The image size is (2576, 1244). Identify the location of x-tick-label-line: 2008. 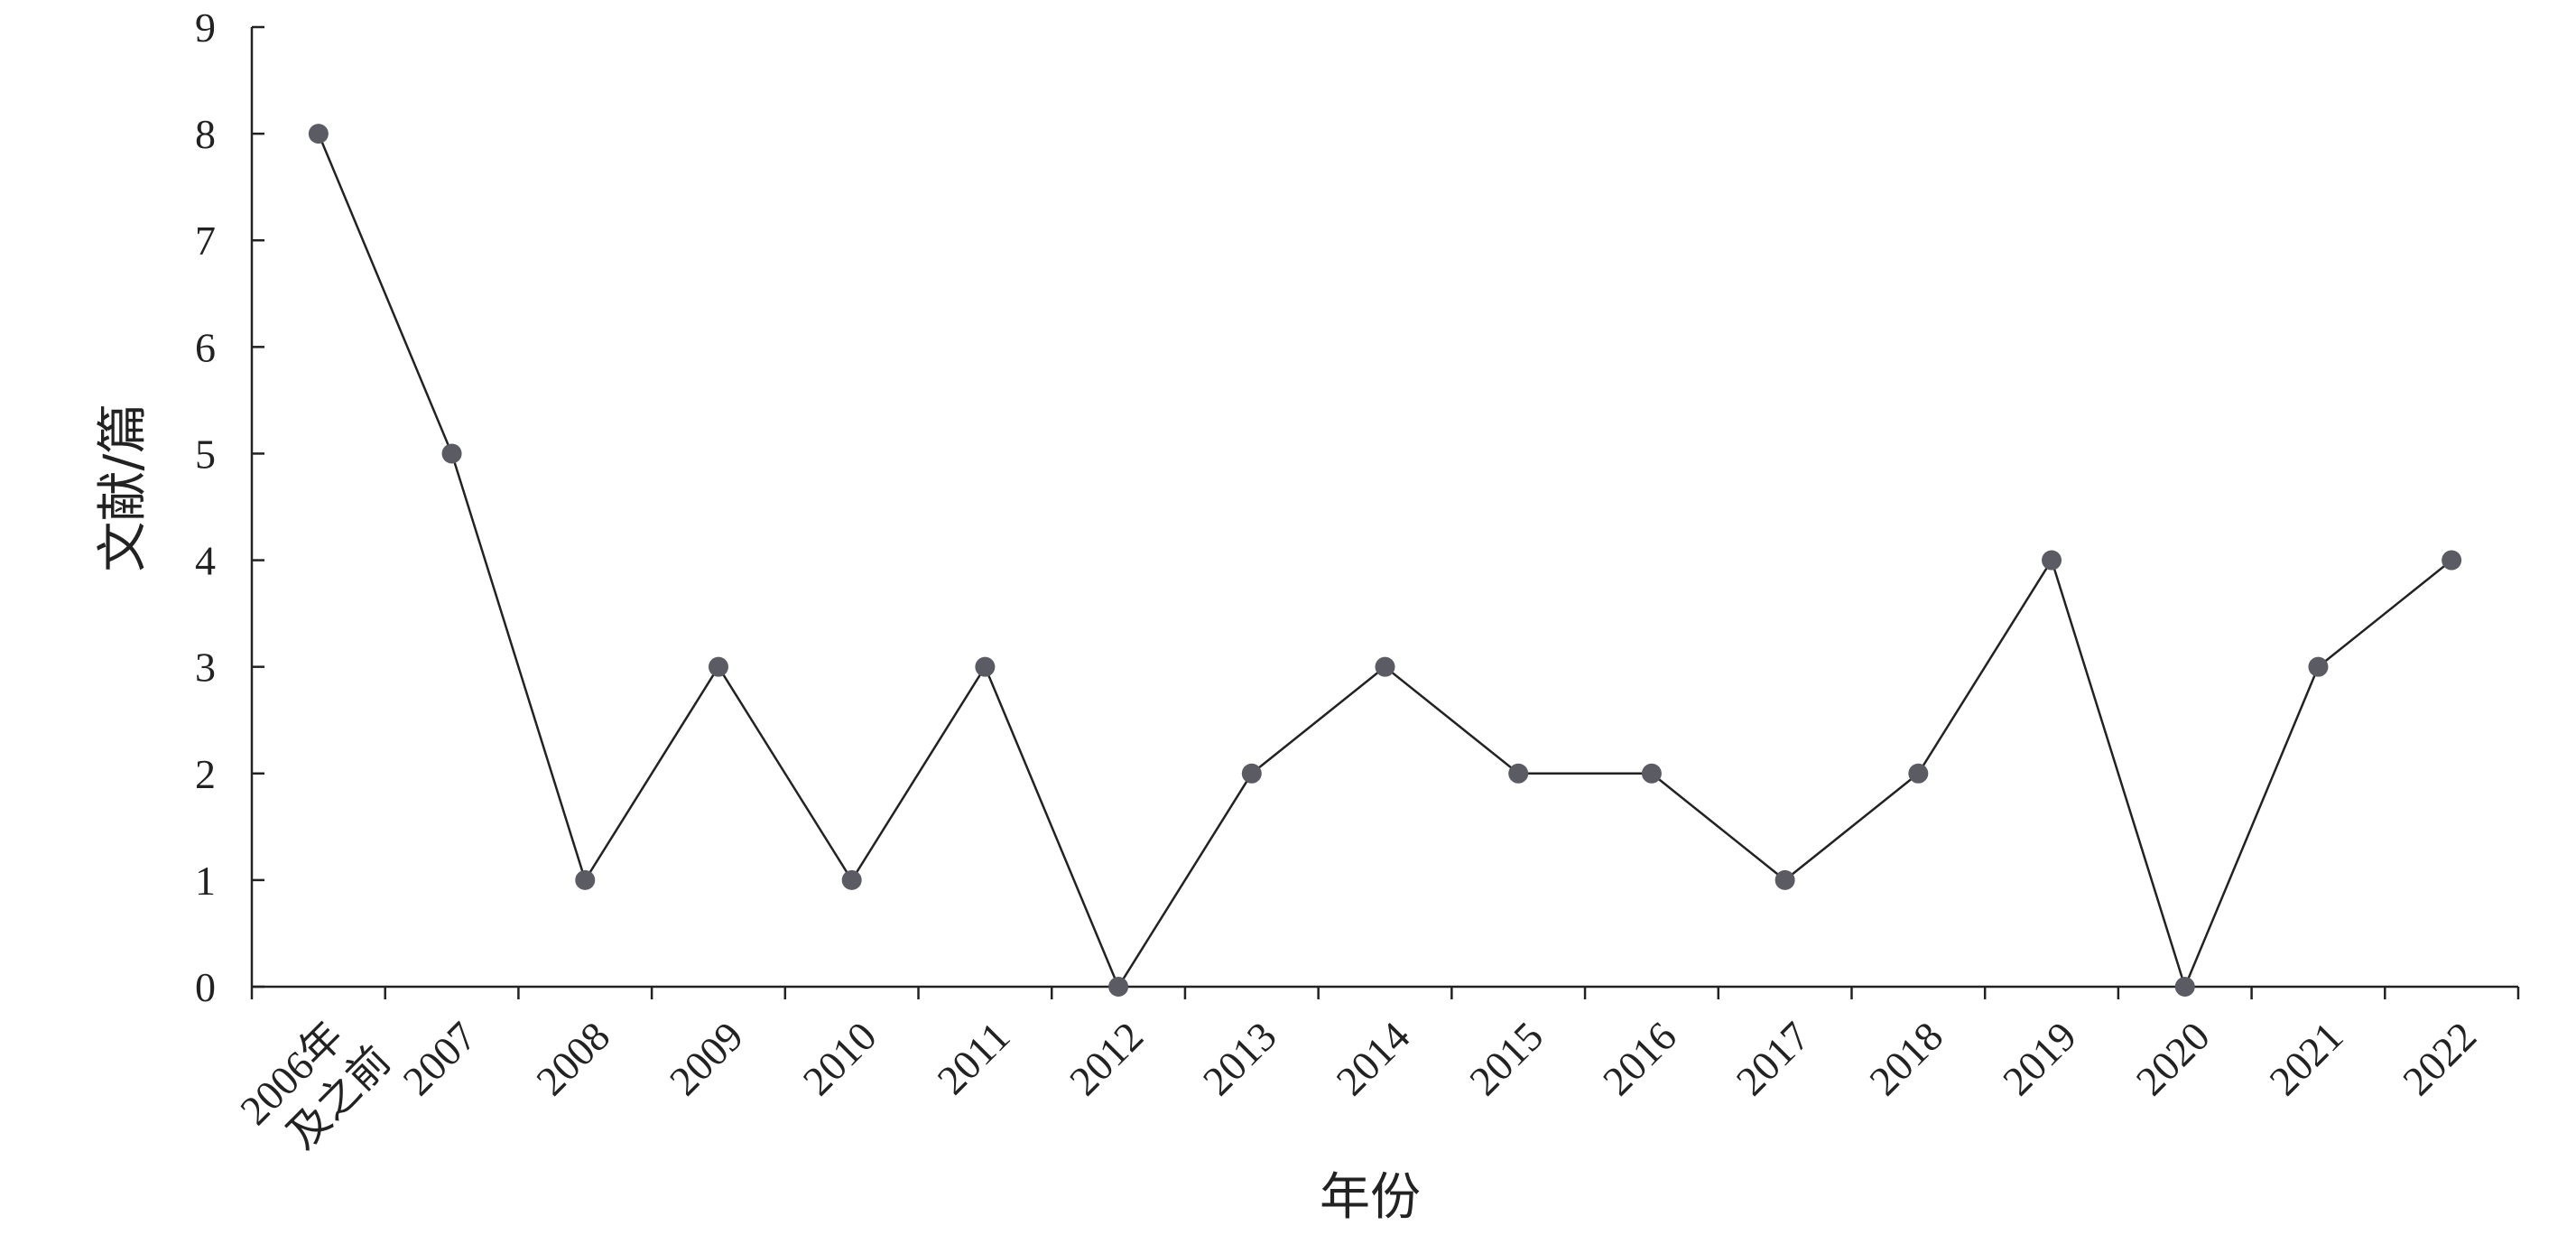
(572, 1058).